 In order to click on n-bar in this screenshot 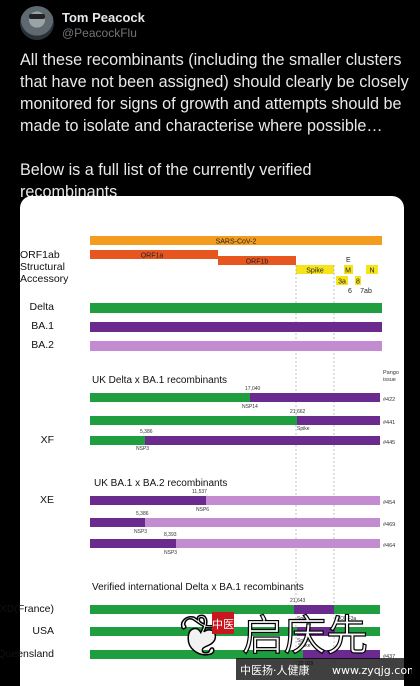, I will do `click(372, 269)`.